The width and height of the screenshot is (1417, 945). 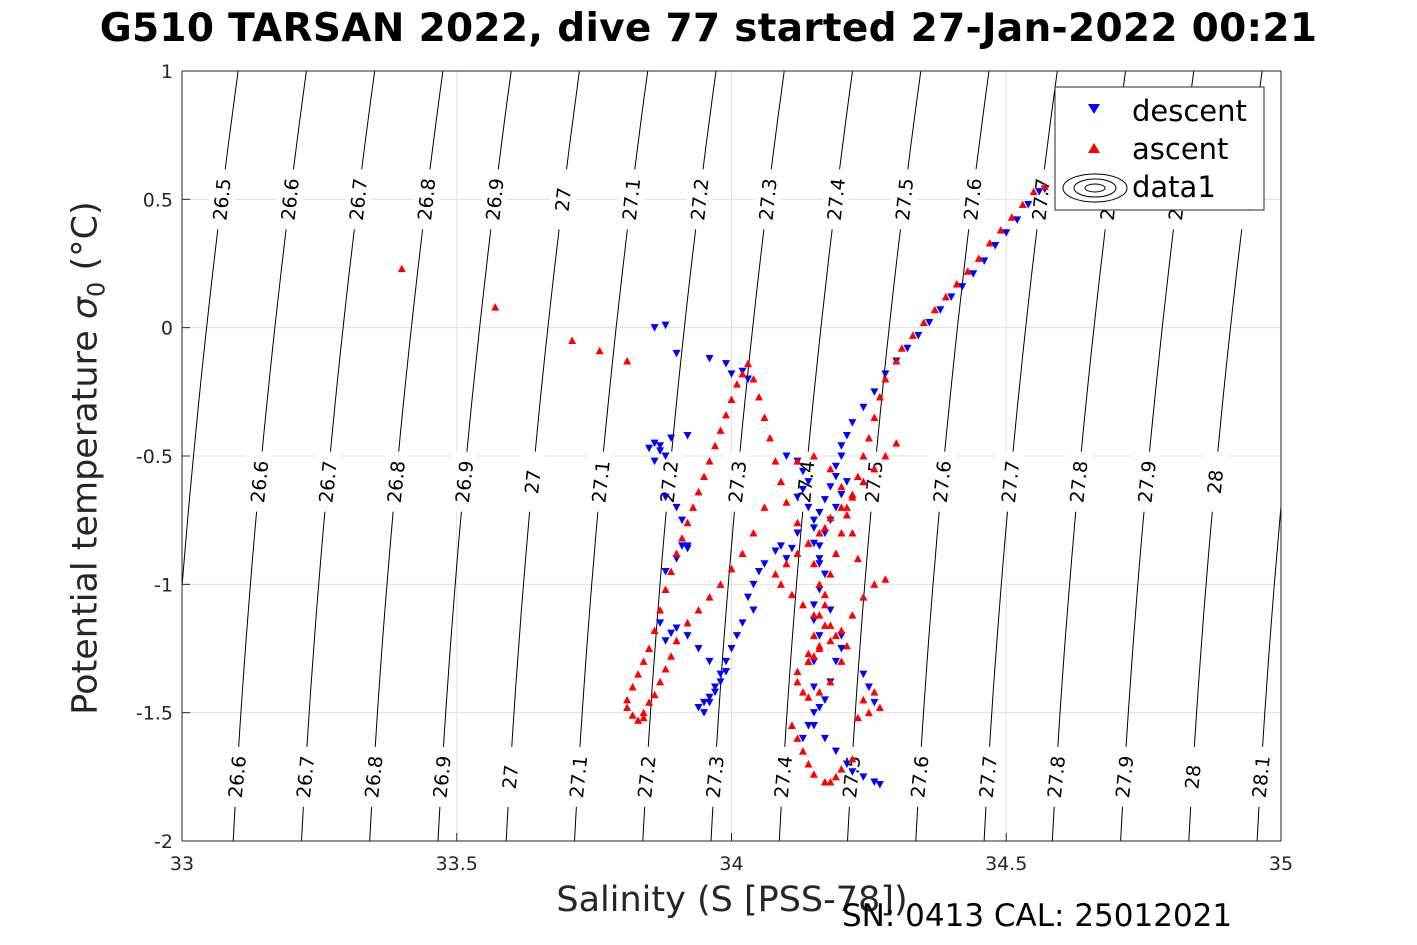 What do you see at coordinates (1037, 916) in the screenshot?
I see `calibration-note: SN: 0413 CAL: 25012021` at bounding box center [1037, 916].